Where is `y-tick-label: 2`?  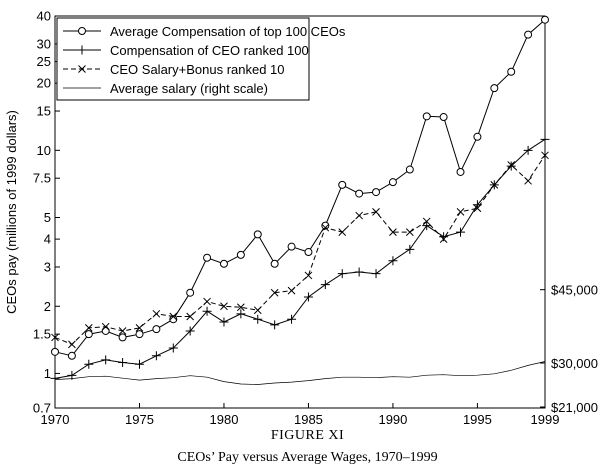
y-tick-label: 2 is located at coordinates (47, 306).